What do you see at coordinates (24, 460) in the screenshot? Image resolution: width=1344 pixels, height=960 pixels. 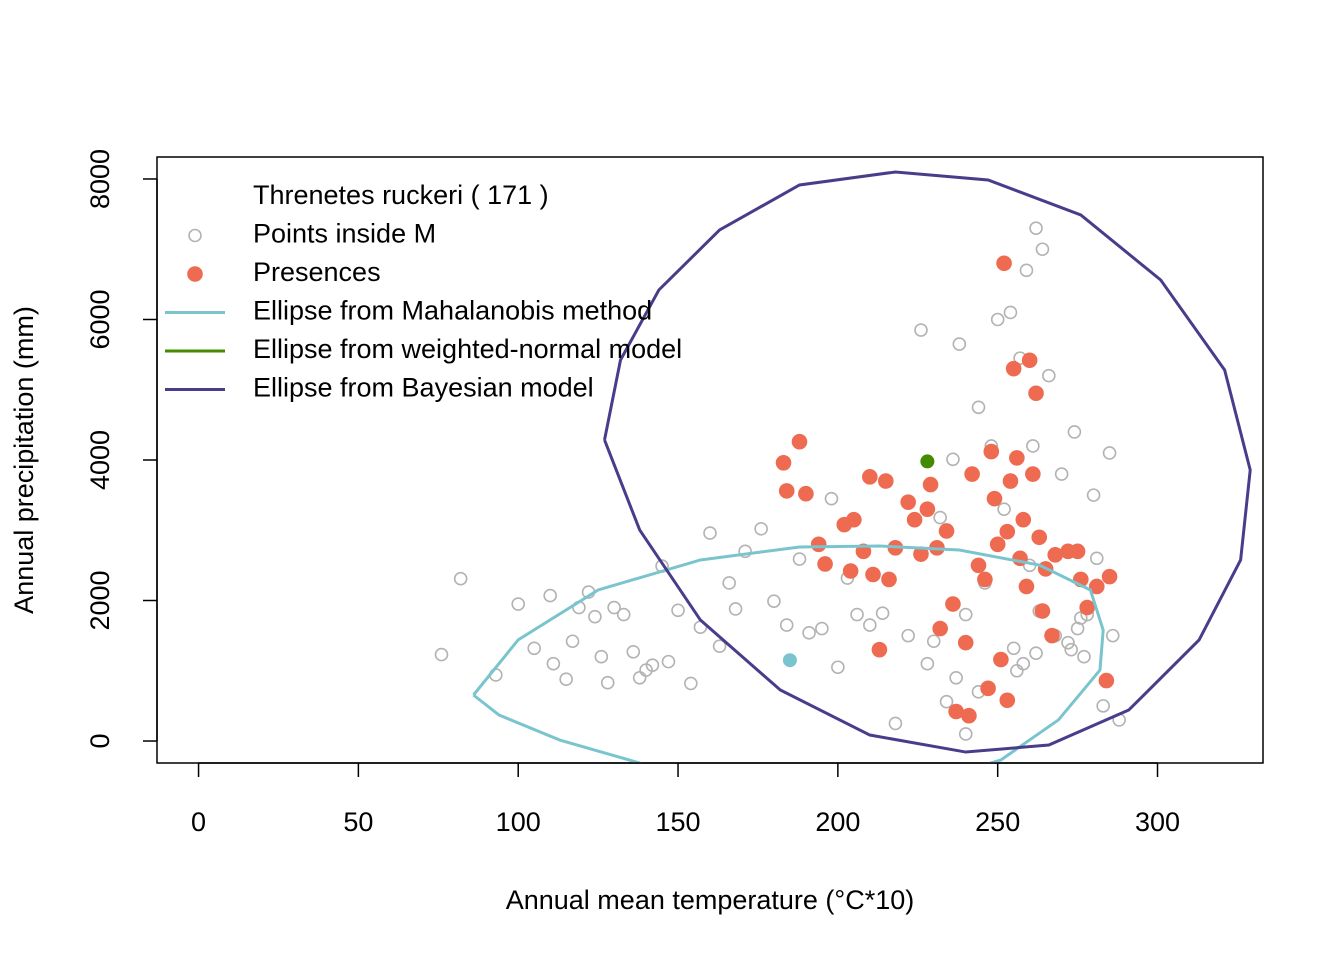 I see `y-axis-label: Annual precipitation (mm)` at bounding box center [24, 460].